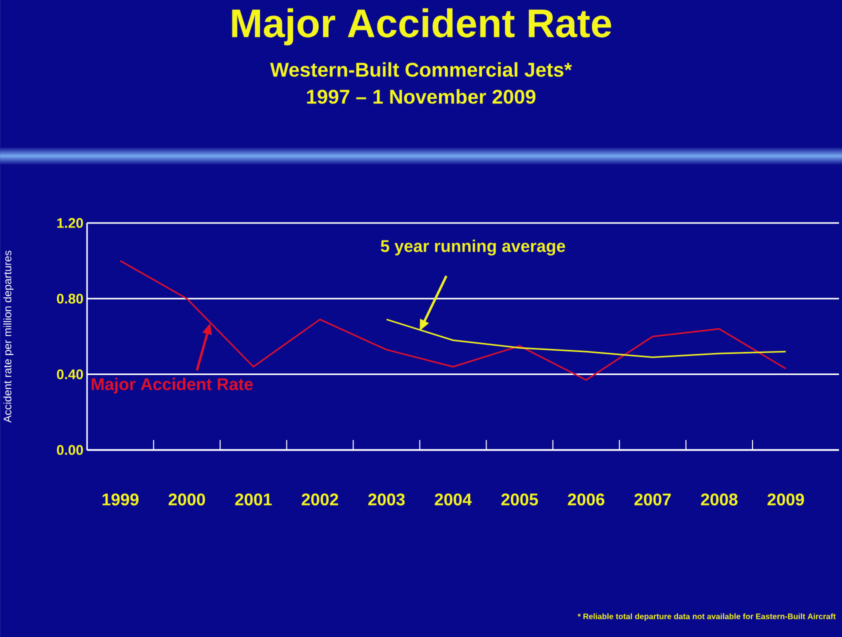  Describe the element at coordinates (186, 499) in the screenshot. I see `x-tick-label: 2000` at that location.